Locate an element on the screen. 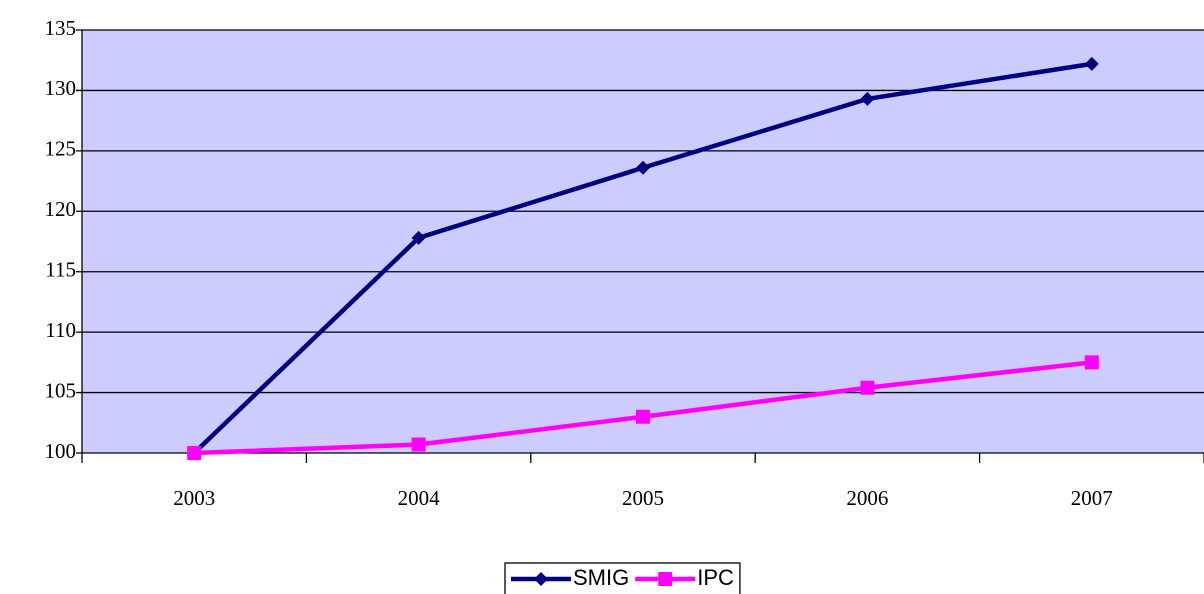 The width and height of the screenshot is (1204, 594). legend-label: IPC is located at coordinates (715, 577).